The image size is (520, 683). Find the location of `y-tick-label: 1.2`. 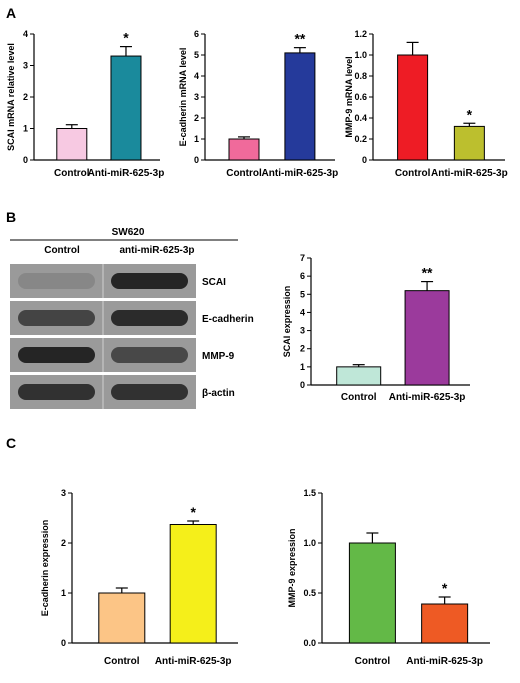

y-tick-label: 1.2 is located at coordinates (360, 34).